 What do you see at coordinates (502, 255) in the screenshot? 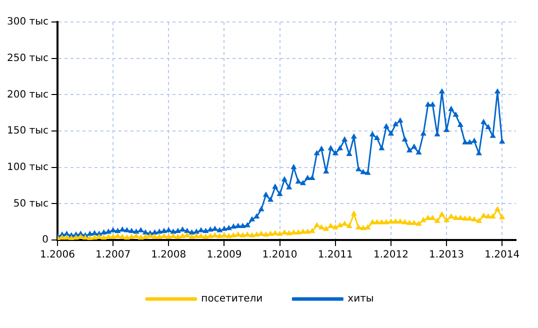
I see `x-tick-label: 1.2014` at bounding box center [502, 255].